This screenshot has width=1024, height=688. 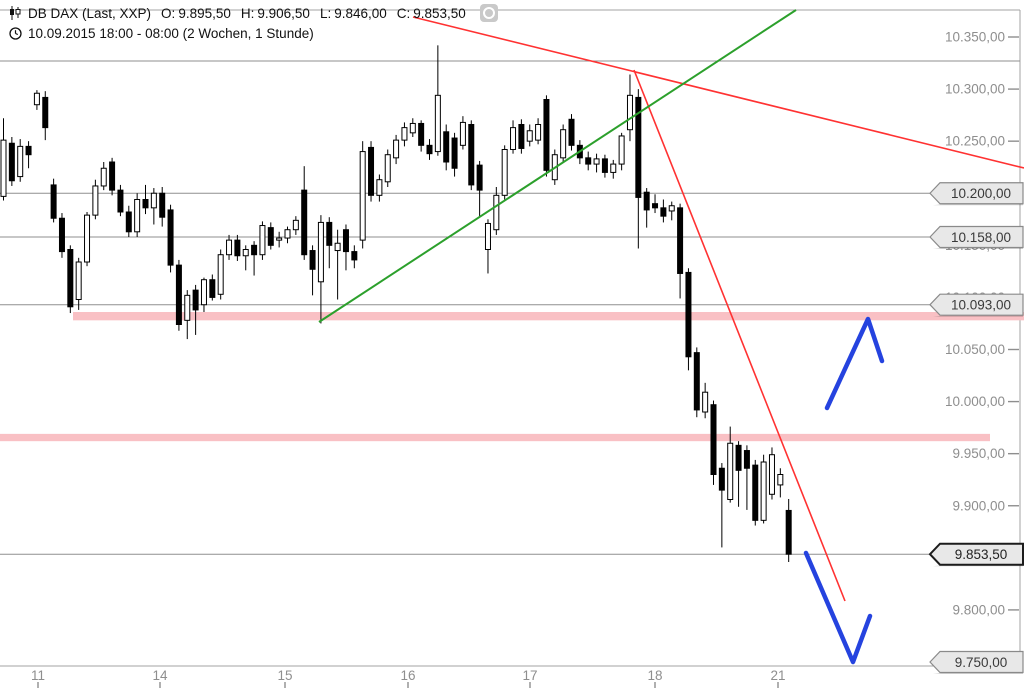 What do you see at coordinates (975, 37) in the screenshot?
I see `y-axis-label: 10.350,00` at bounding box center [975, 37].